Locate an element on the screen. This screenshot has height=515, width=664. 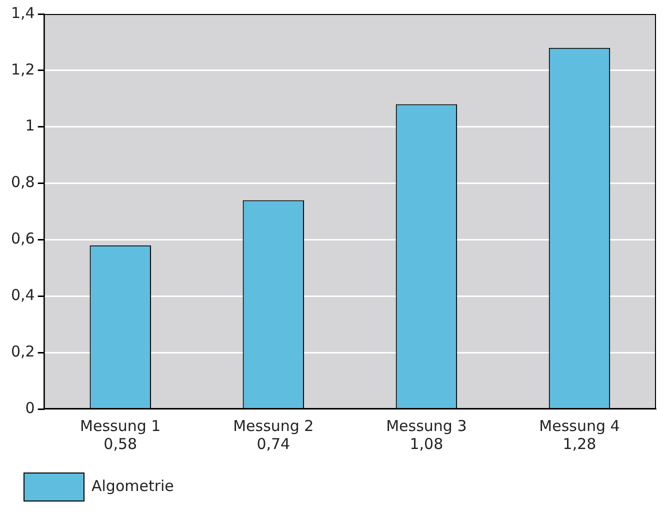
x-tick-label: Messung 3 is located at coordinates (426, 425).